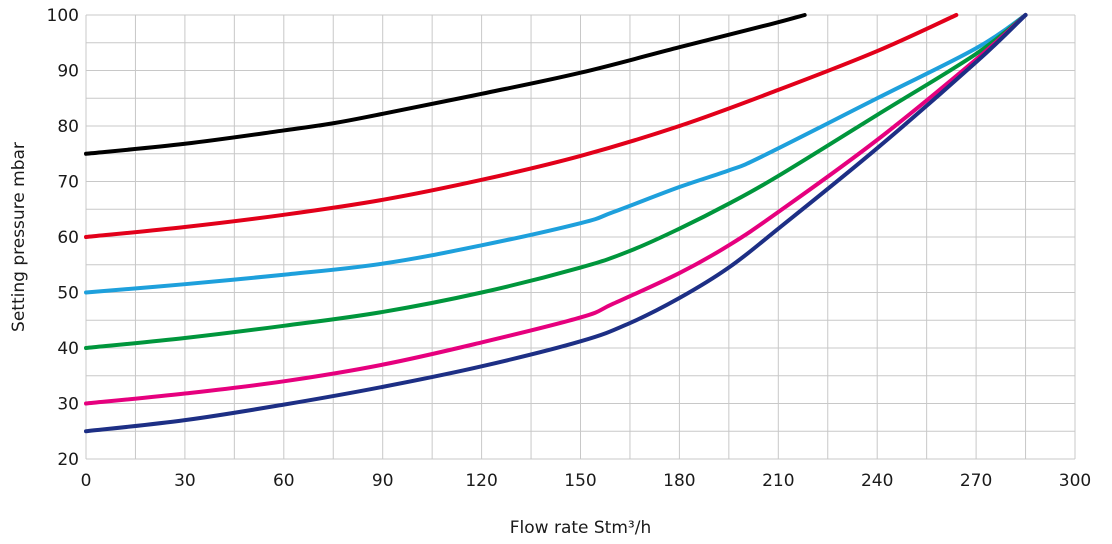 The width and height of the screenshot is (1112, 544). What do you see at coordinates (19, 237) in the screenshot?
I see `y-axis-title: Setting pressure mbar` at bounding box center [19, 237].